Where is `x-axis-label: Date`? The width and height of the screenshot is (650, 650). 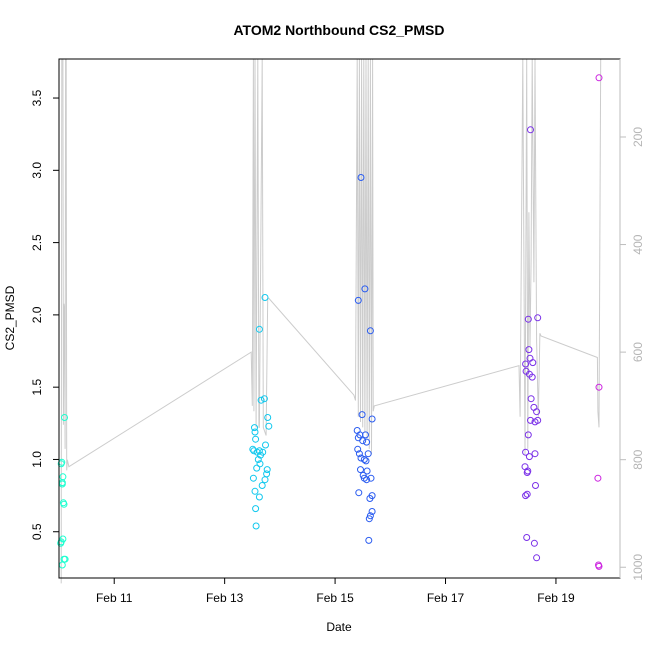
x-axis-label: Date is located at coordinates (339, 627).